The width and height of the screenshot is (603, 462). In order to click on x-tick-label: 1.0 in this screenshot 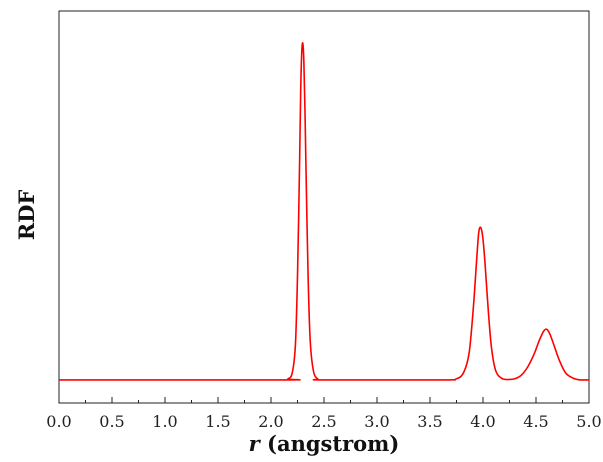, I will do `click(164, 421)`.